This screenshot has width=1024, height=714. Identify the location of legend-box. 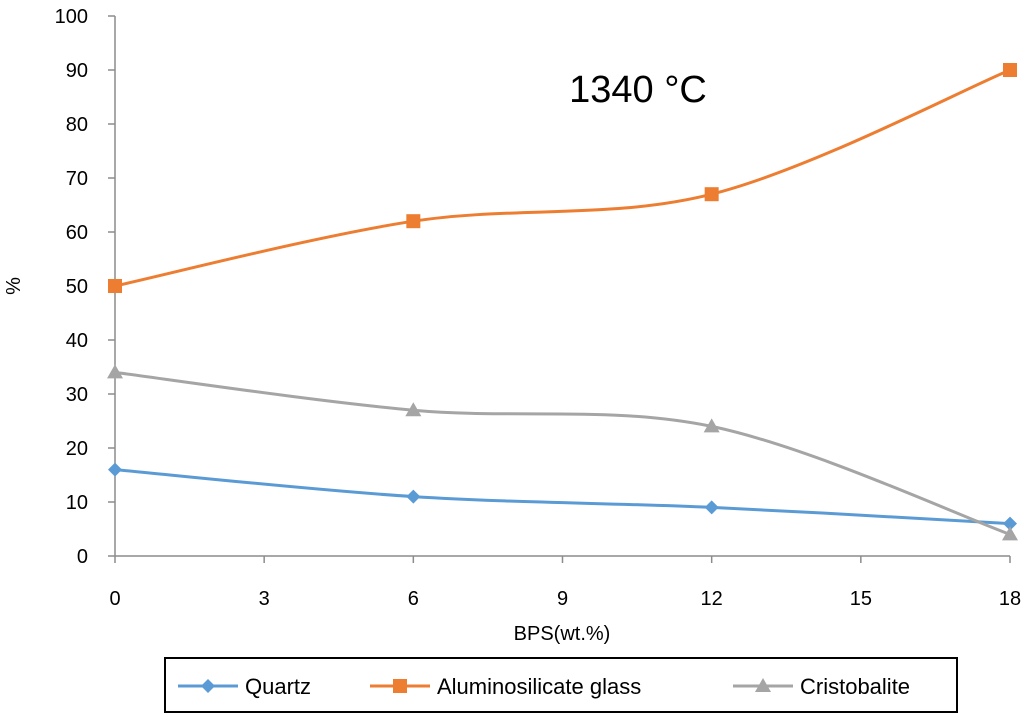
(561, 685).